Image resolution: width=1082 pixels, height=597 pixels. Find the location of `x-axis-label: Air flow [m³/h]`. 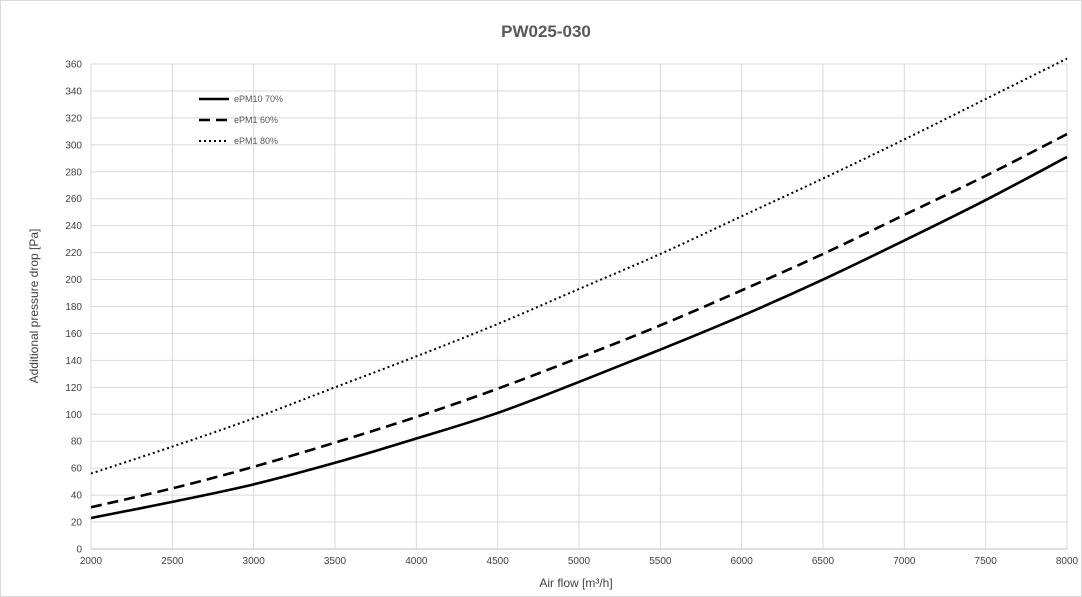

x-axis-label: Air flow [m³/h] is located at coordinates (575, 583).